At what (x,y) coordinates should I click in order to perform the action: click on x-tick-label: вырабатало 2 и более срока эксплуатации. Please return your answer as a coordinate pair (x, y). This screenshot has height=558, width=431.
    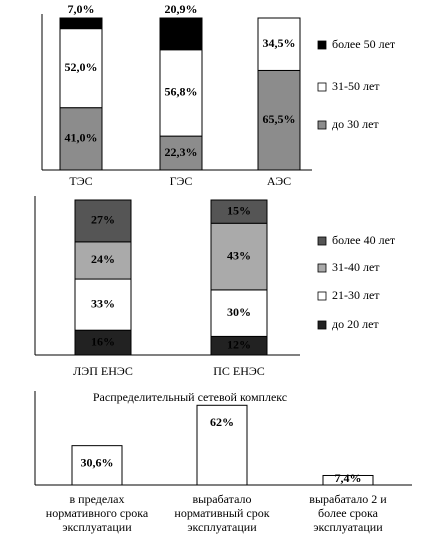
    Looking at the image, I should click on (348, 513).